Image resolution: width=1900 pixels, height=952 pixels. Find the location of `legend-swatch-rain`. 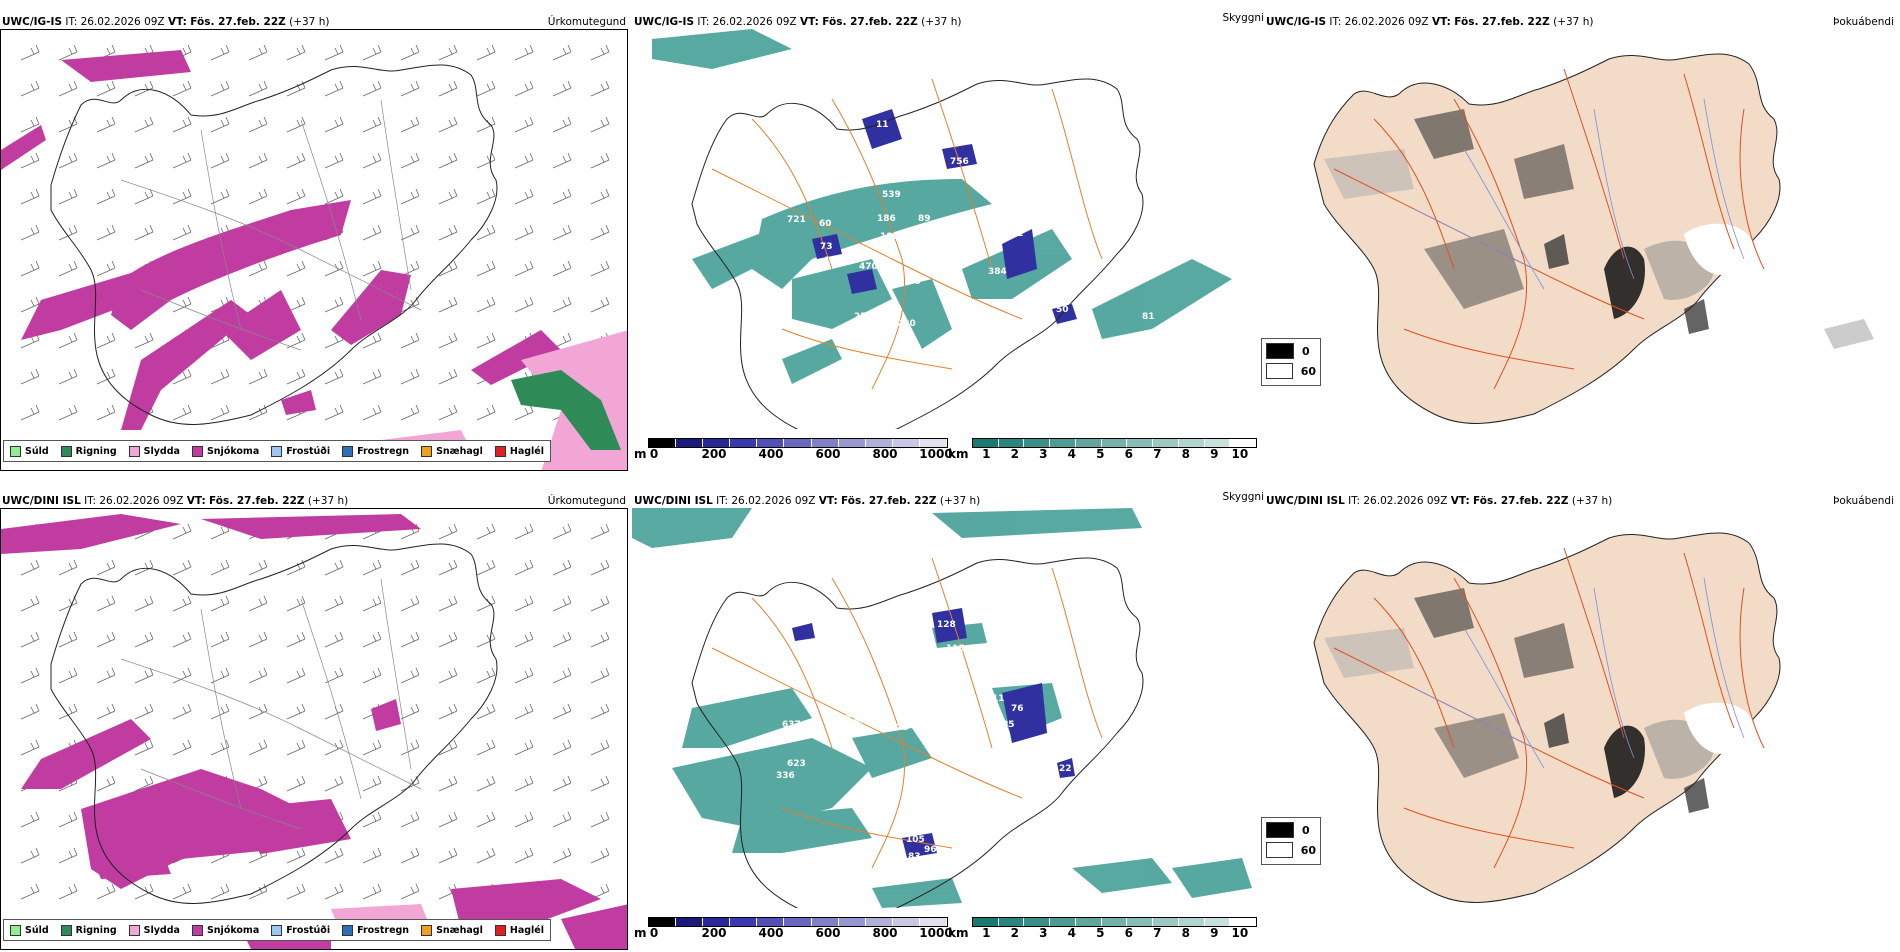

legend-swatch-rain is located at coordinates (66, 930).